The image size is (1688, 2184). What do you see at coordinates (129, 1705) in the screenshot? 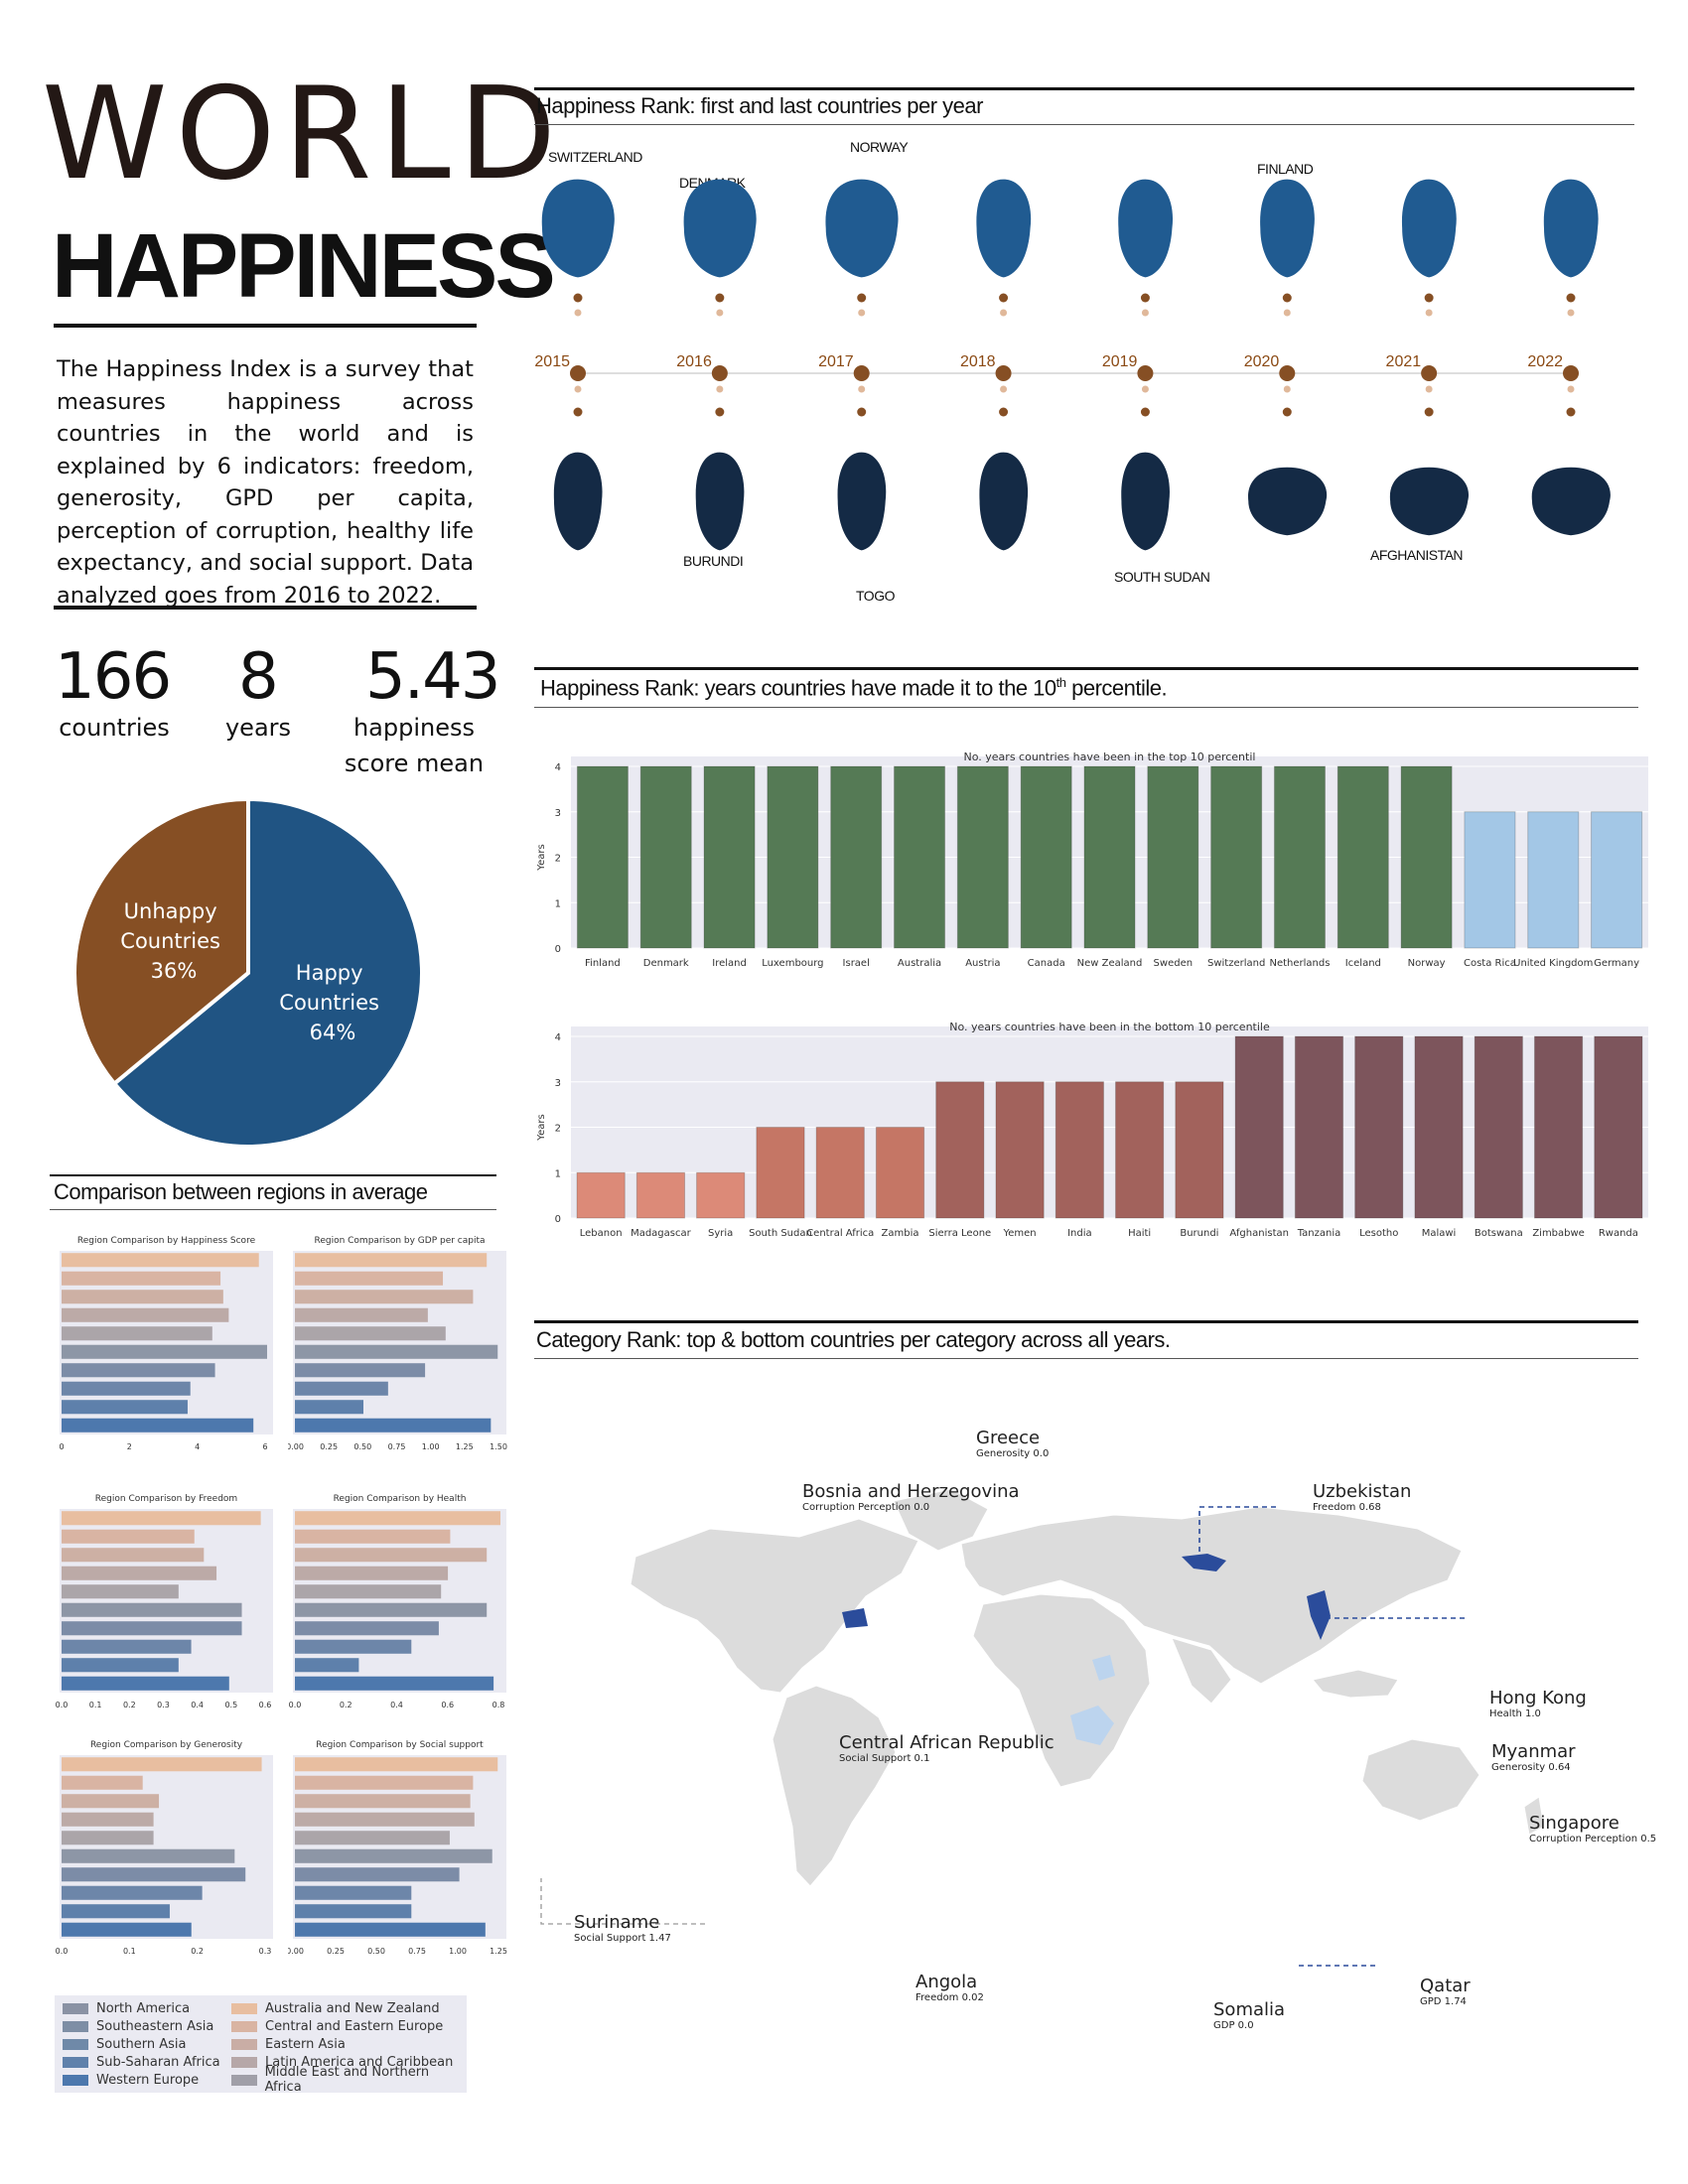
I see `x-tick-label: 0.2` at bounding box center [129, 1705].